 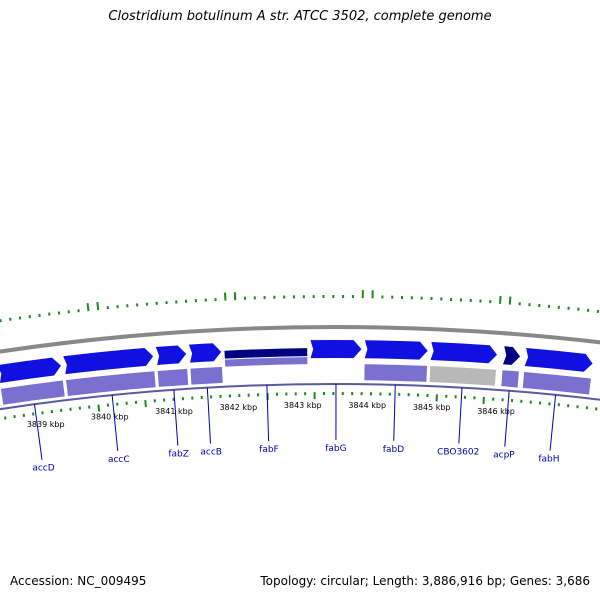 I want to click on gene-acpP-lane, so click(x=510, y=379).